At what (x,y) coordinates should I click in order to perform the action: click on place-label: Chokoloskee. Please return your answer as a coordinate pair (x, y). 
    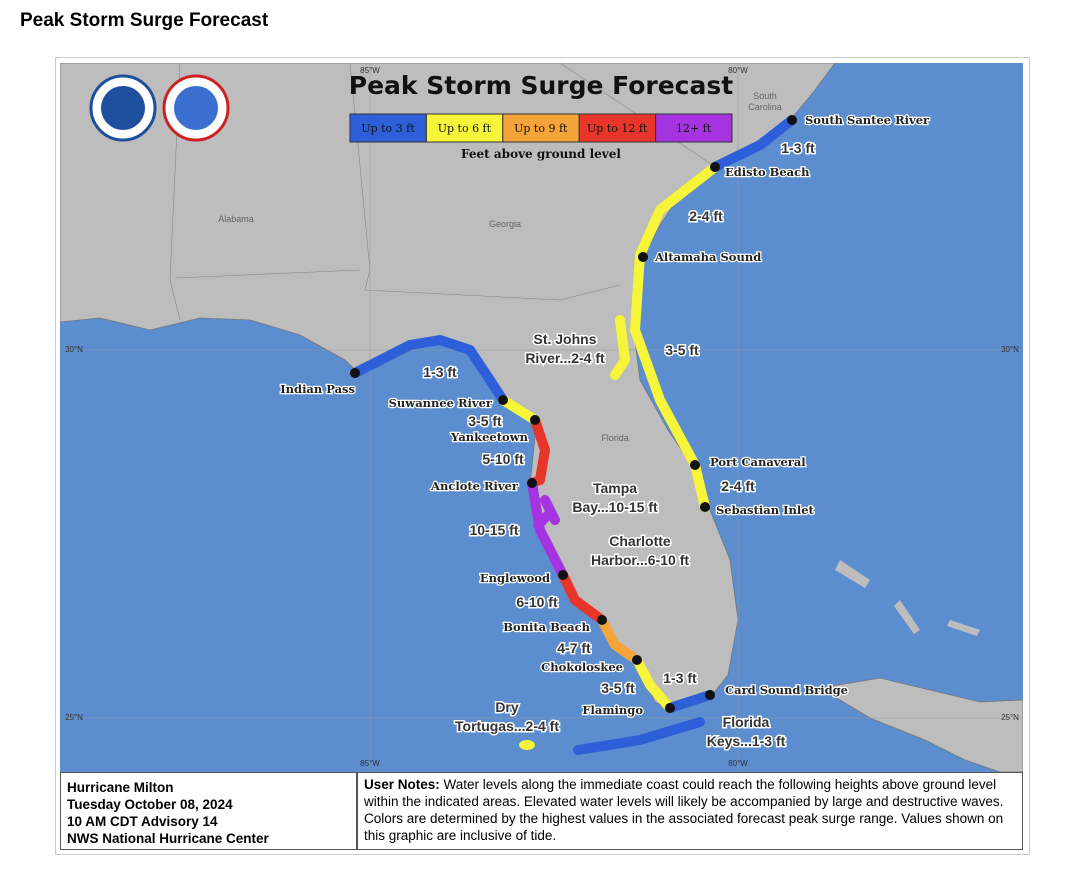
    Looking at the image, I should click on (582, 667).